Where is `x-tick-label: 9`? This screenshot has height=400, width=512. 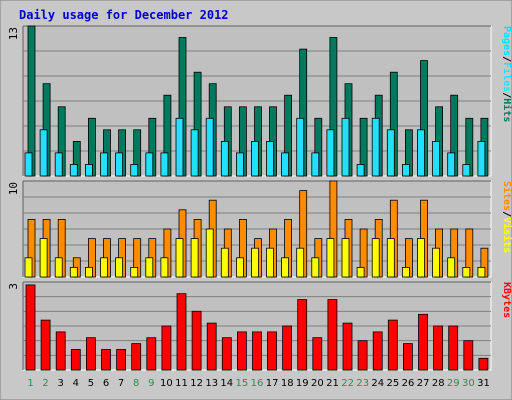
x-tick-label: 9 is located at coordinates (151, 383).